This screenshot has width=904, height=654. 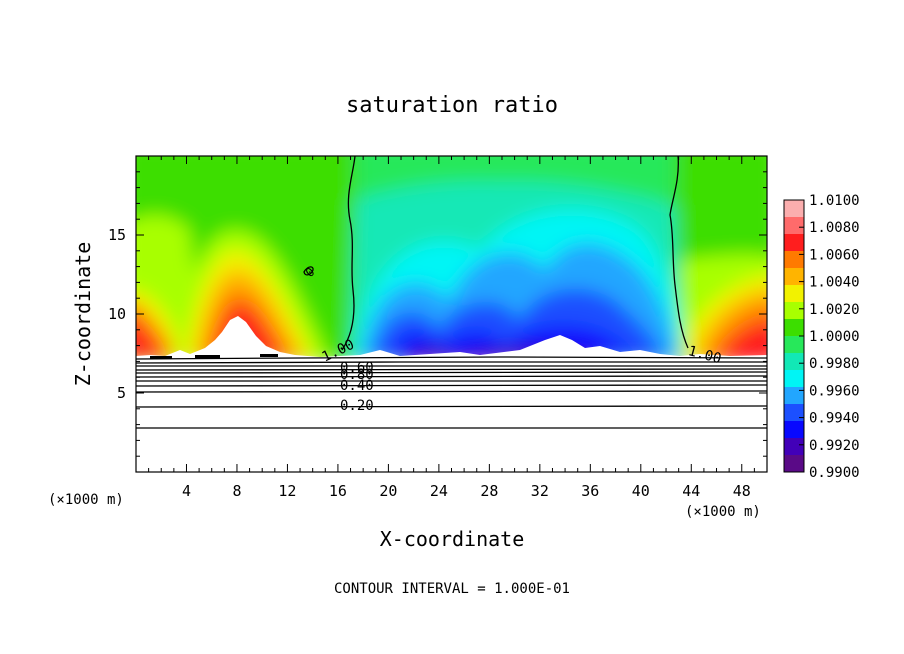 What do you see at coordinates (287, 491) in the screenshot?
I see `x-tick-label: 12` at bounding box center [287, 491].